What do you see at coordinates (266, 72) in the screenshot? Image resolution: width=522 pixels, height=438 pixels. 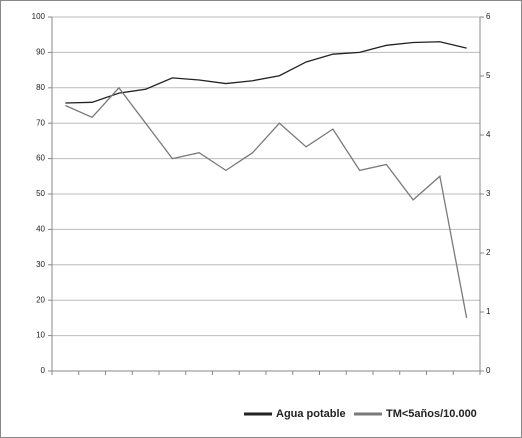 I see `series-line` at bounding box center [266, 72].